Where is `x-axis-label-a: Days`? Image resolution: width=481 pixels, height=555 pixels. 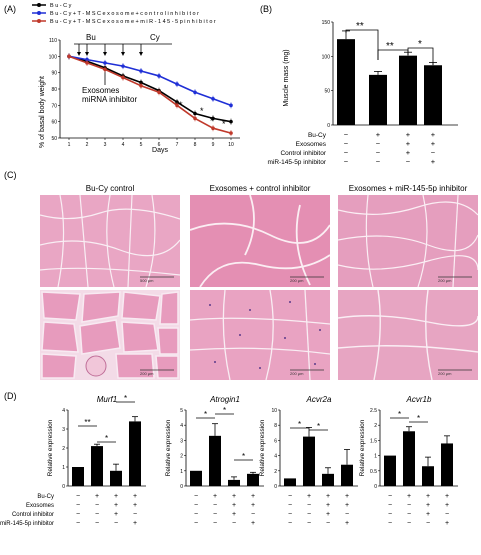
x-axis-label-a: Days is located at coordinates (160, 150).